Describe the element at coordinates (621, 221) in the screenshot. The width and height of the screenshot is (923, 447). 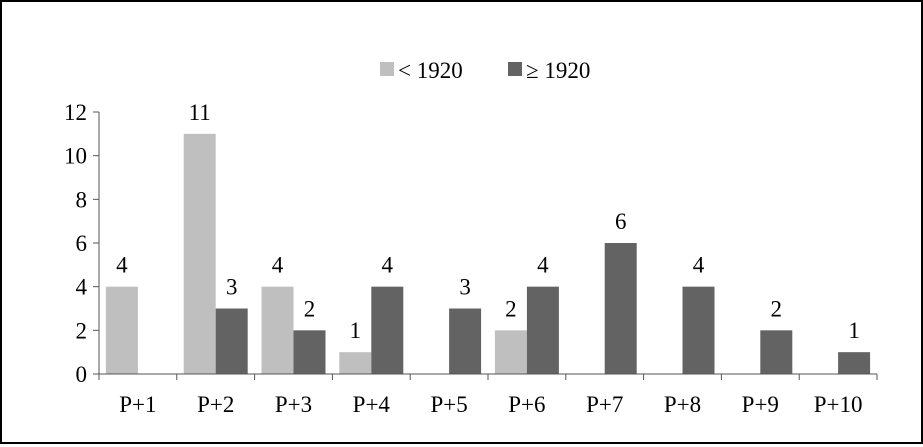
I see `data-label: 6` at that location.